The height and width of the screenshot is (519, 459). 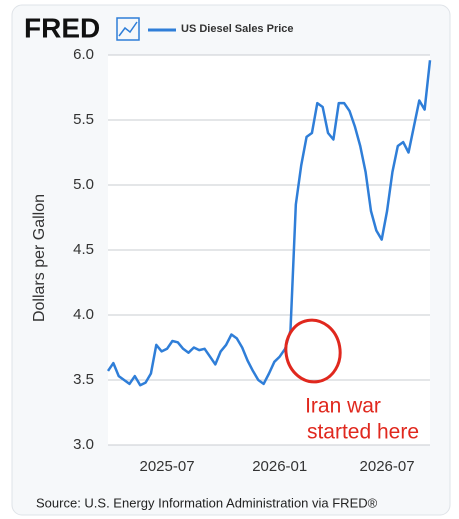 I want to click on y-tick-label: 3.0, so click(x=83, y=444).